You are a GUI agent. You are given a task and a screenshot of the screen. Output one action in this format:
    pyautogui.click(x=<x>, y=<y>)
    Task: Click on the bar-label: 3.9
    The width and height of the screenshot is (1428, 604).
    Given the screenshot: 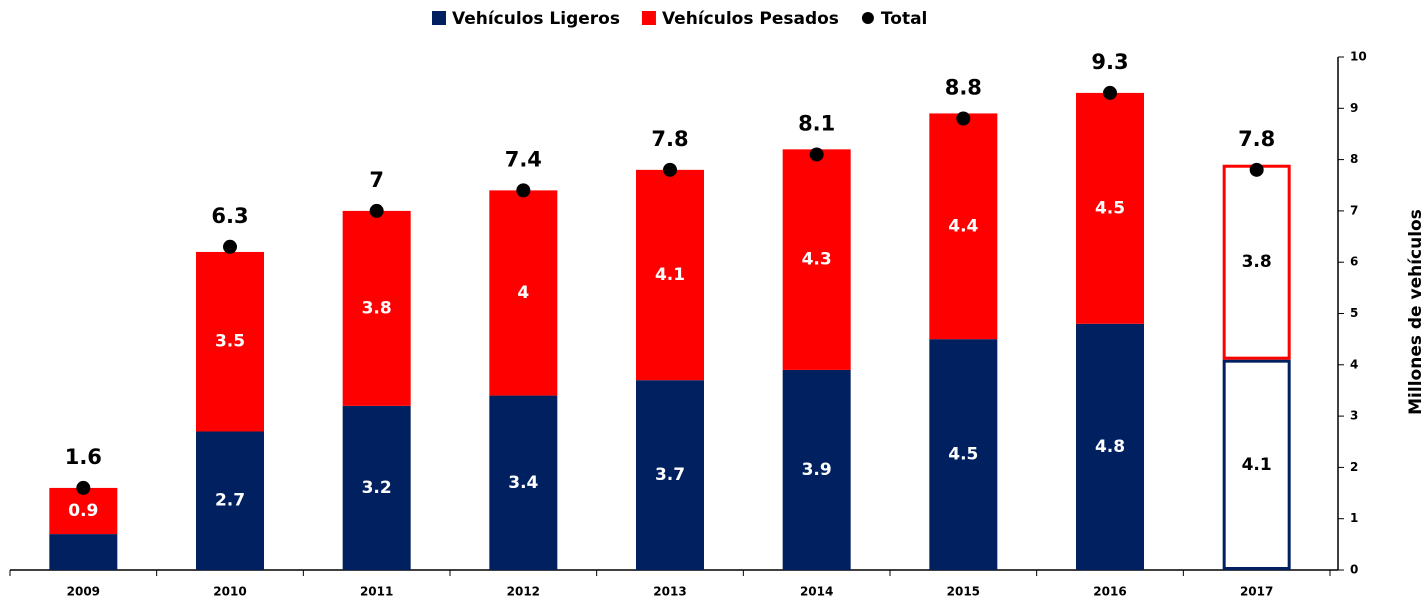 What is the action you would take?
    pyautogui.click(x=817, y=470)
    